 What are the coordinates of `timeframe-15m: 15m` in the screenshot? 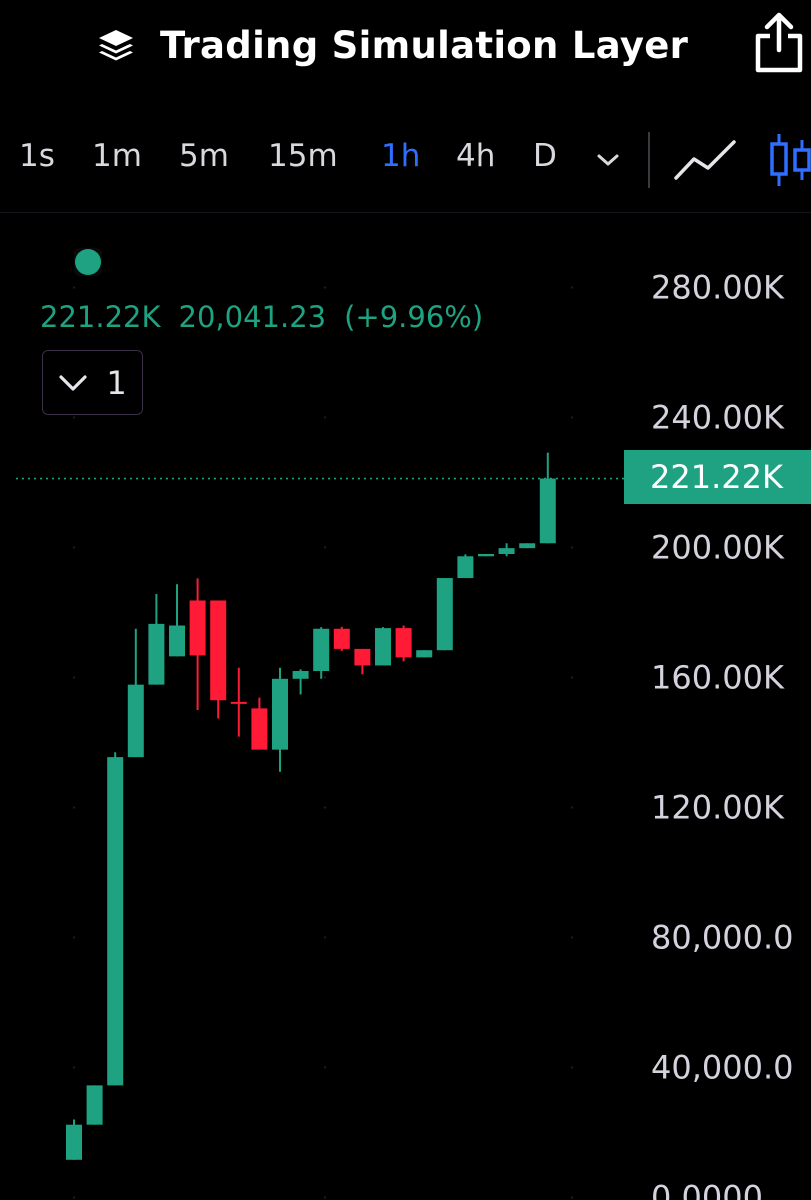 It's located at (303, 156).